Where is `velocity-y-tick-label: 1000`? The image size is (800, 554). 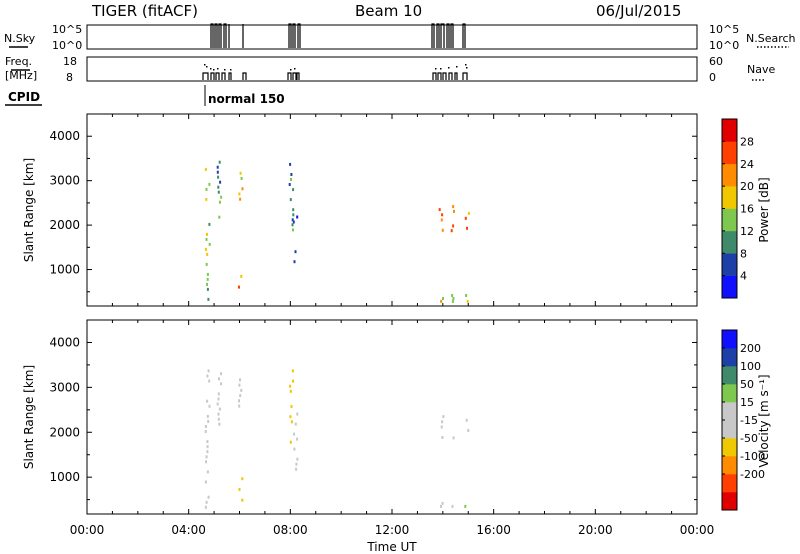 velocity-y-tick-label: 1000 is located at coordinates (64, 477).